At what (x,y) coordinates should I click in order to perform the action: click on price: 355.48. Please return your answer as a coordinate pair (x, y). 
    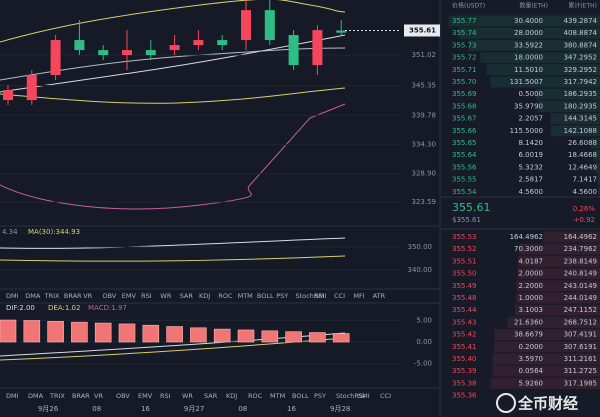
    Looking at the image, I should click on (464, 298).